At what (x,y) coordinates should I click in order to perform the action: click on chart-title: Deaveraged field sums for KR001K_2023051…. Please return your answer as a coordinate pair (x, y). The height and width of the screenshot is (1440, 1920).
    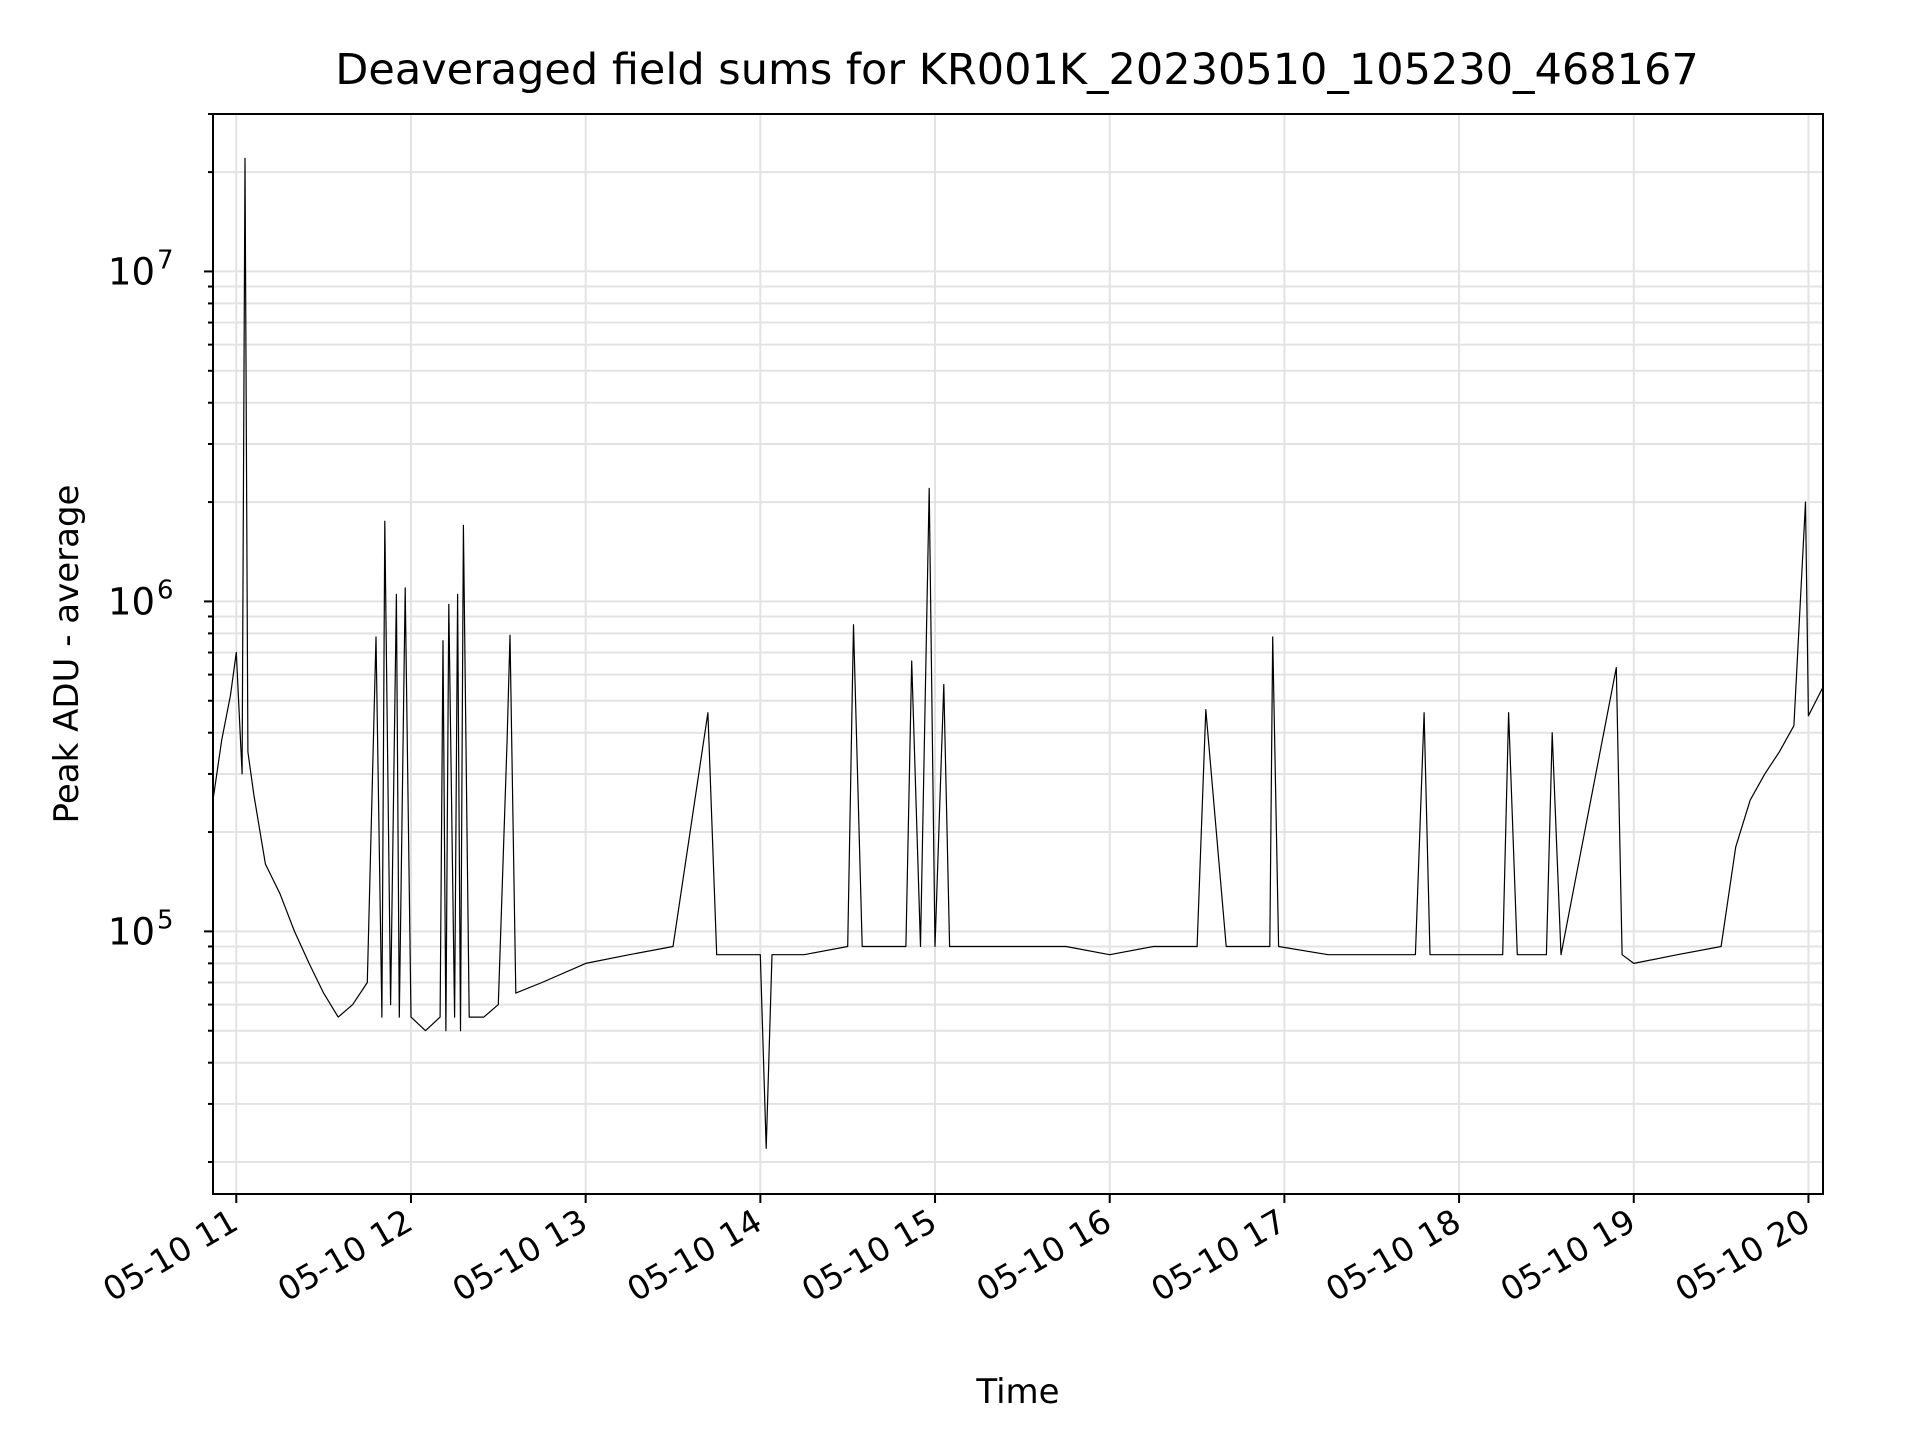
    Looking at the image, I should click on (1016, 70).